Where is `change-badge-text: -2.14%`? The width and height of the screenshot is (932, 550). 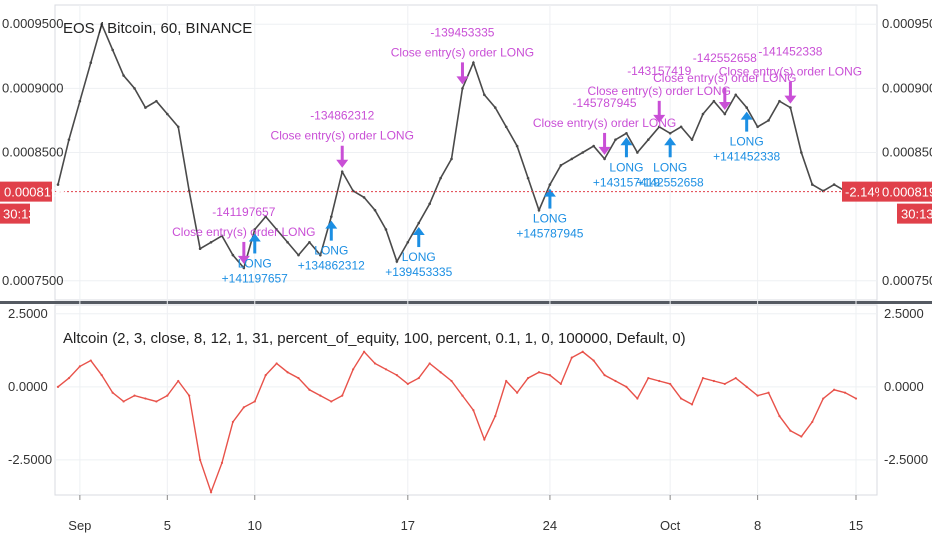
change-badge-text: -2.14% is located at coordinates (866, 192).